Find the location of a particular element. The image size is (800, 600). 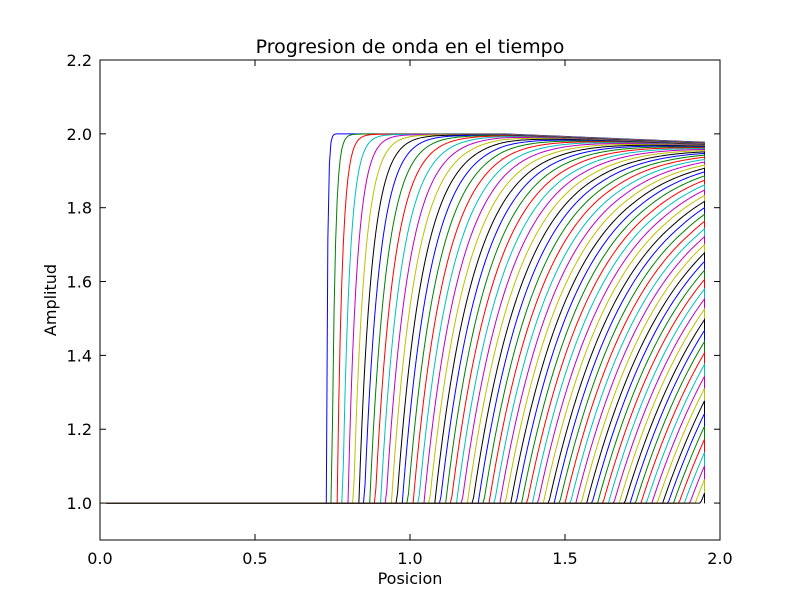

chart-title: Progresion de onda en el tiempo is located at coordinates (410, 47).